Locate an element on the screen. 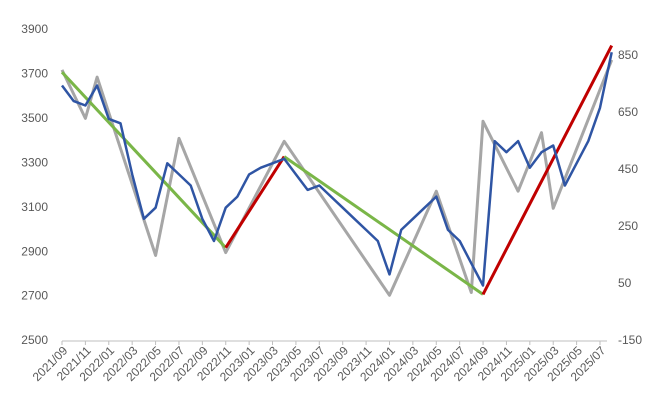 Image resolution: width=648 pixels, height=407 pixels. y-tick-label: 2900 is located at coordinates (34, 251).